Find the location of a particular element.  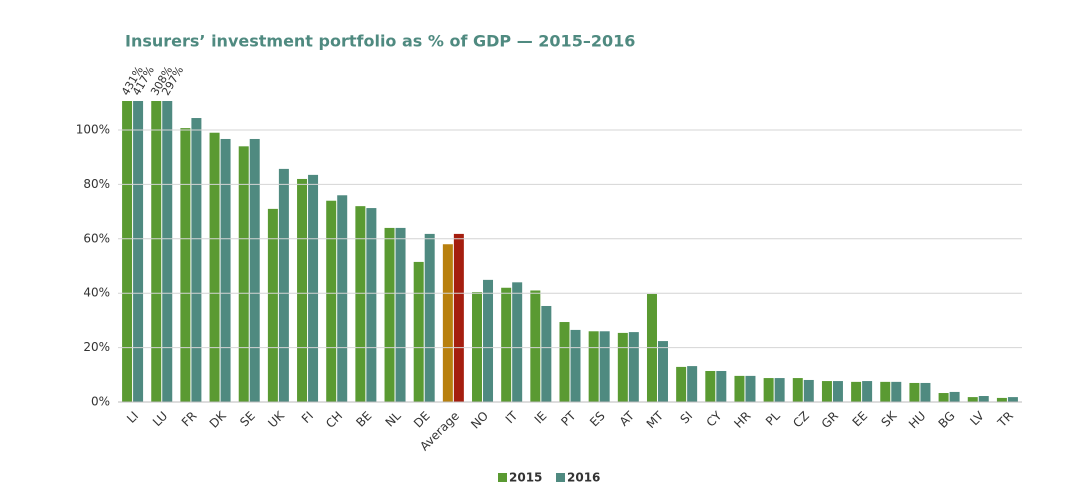

x-tick-label: IT is located at coordinates (512, 417).